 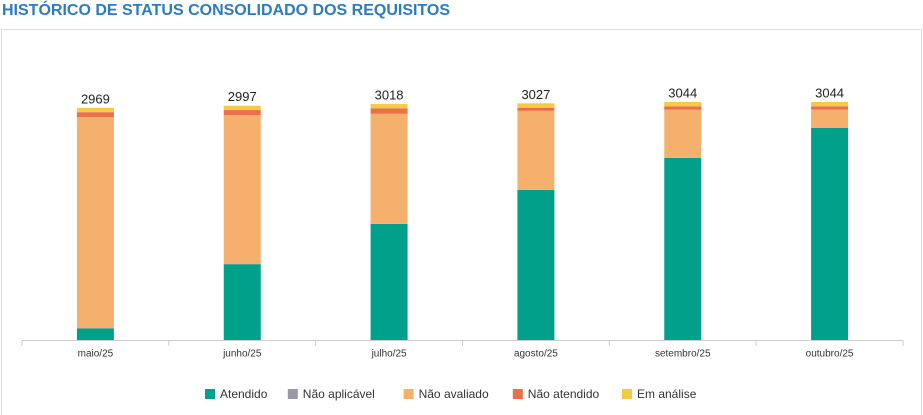 I want to click on total-label: 2997, so click(x=242, y=96).